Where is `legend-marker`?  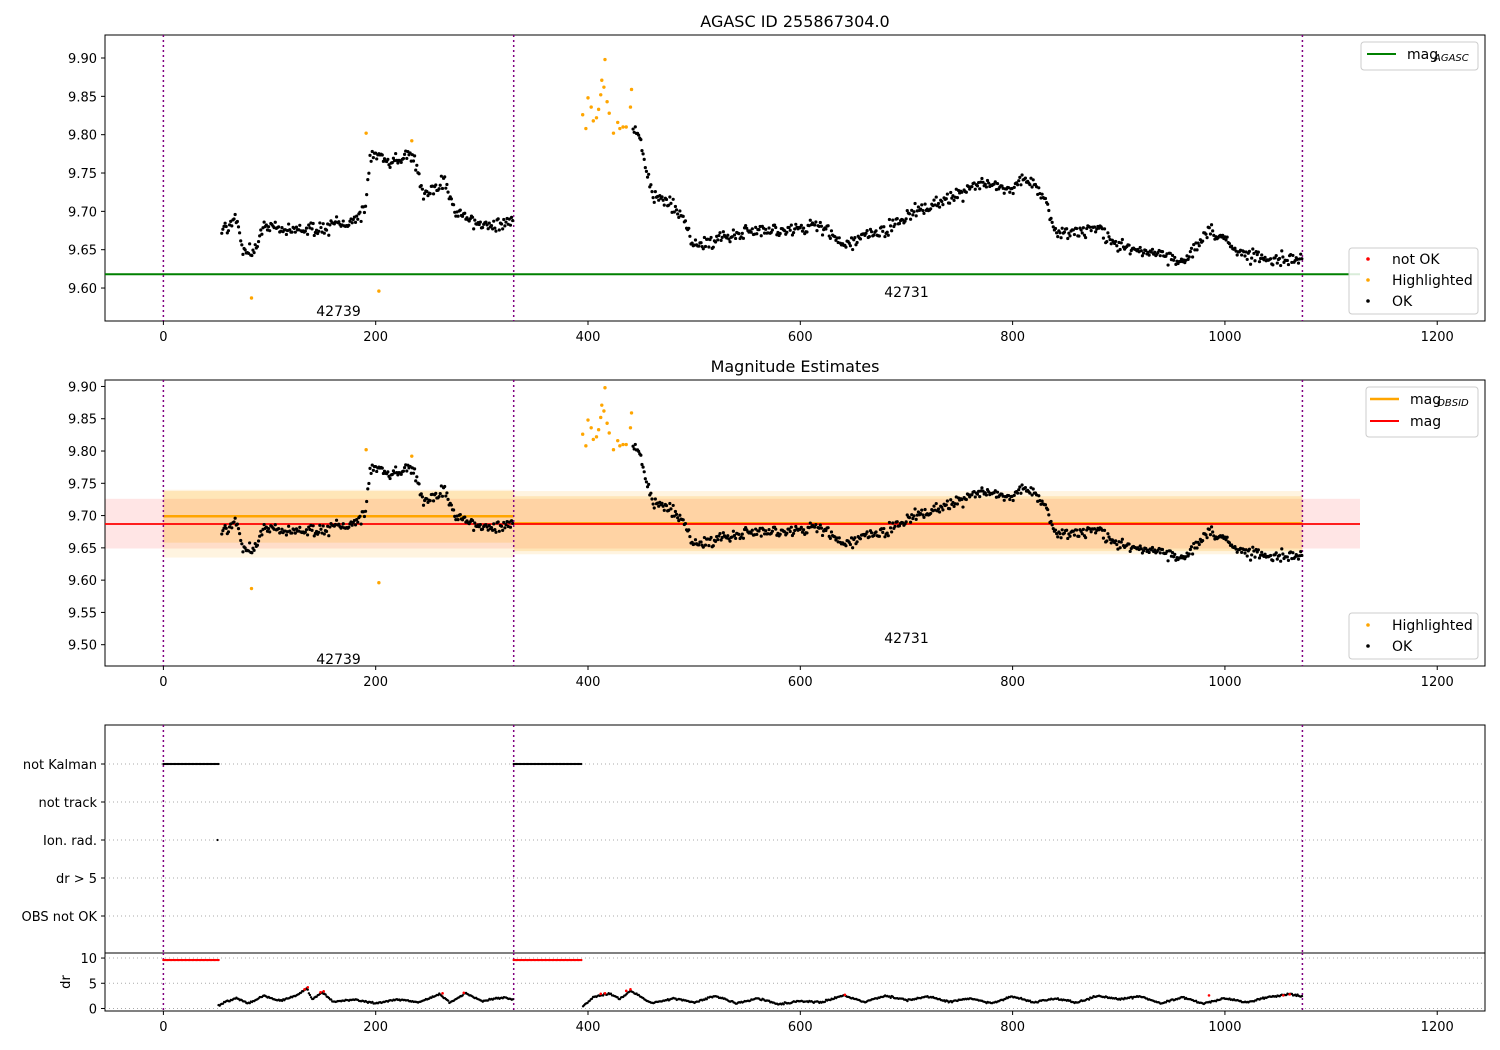
legend-marker is located at coordinates (1368, 625).